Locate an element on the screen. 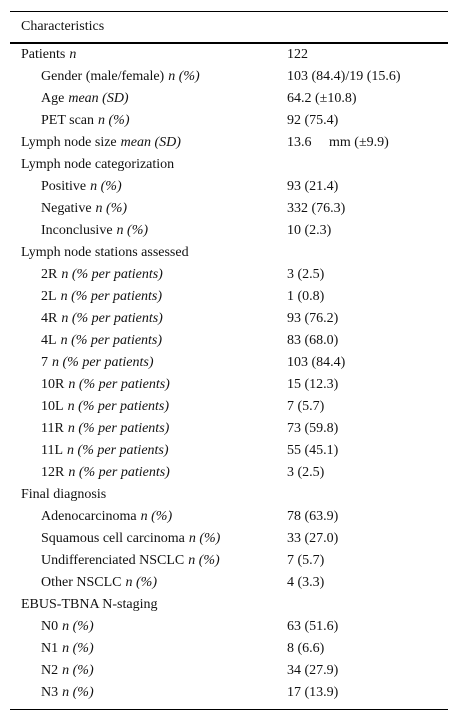  label-text: 10L is located at coordinates (52, 406).